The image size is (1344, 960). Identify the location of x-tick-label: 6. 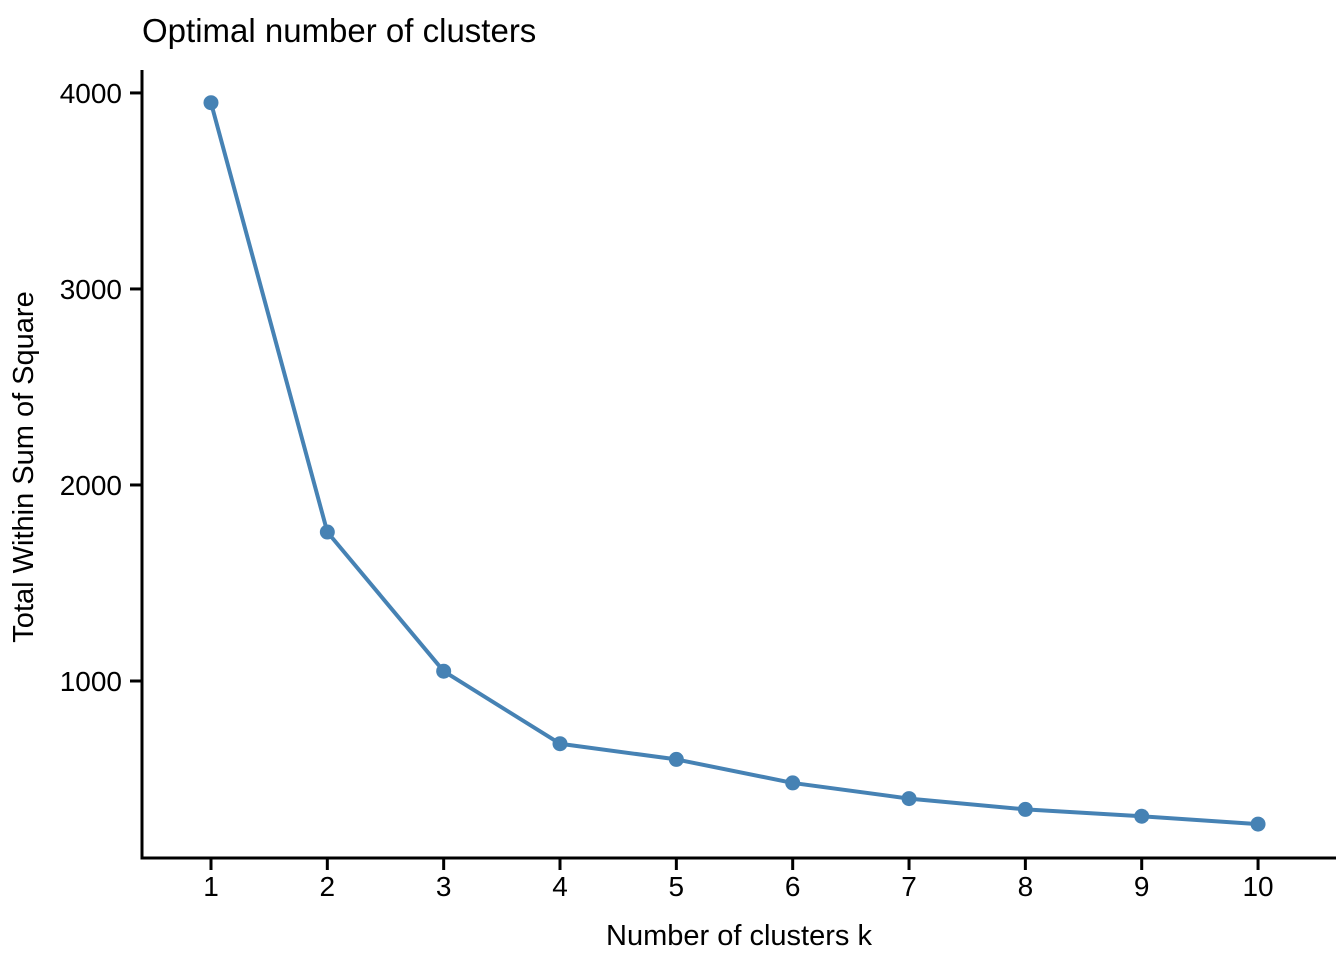
(793, 886).